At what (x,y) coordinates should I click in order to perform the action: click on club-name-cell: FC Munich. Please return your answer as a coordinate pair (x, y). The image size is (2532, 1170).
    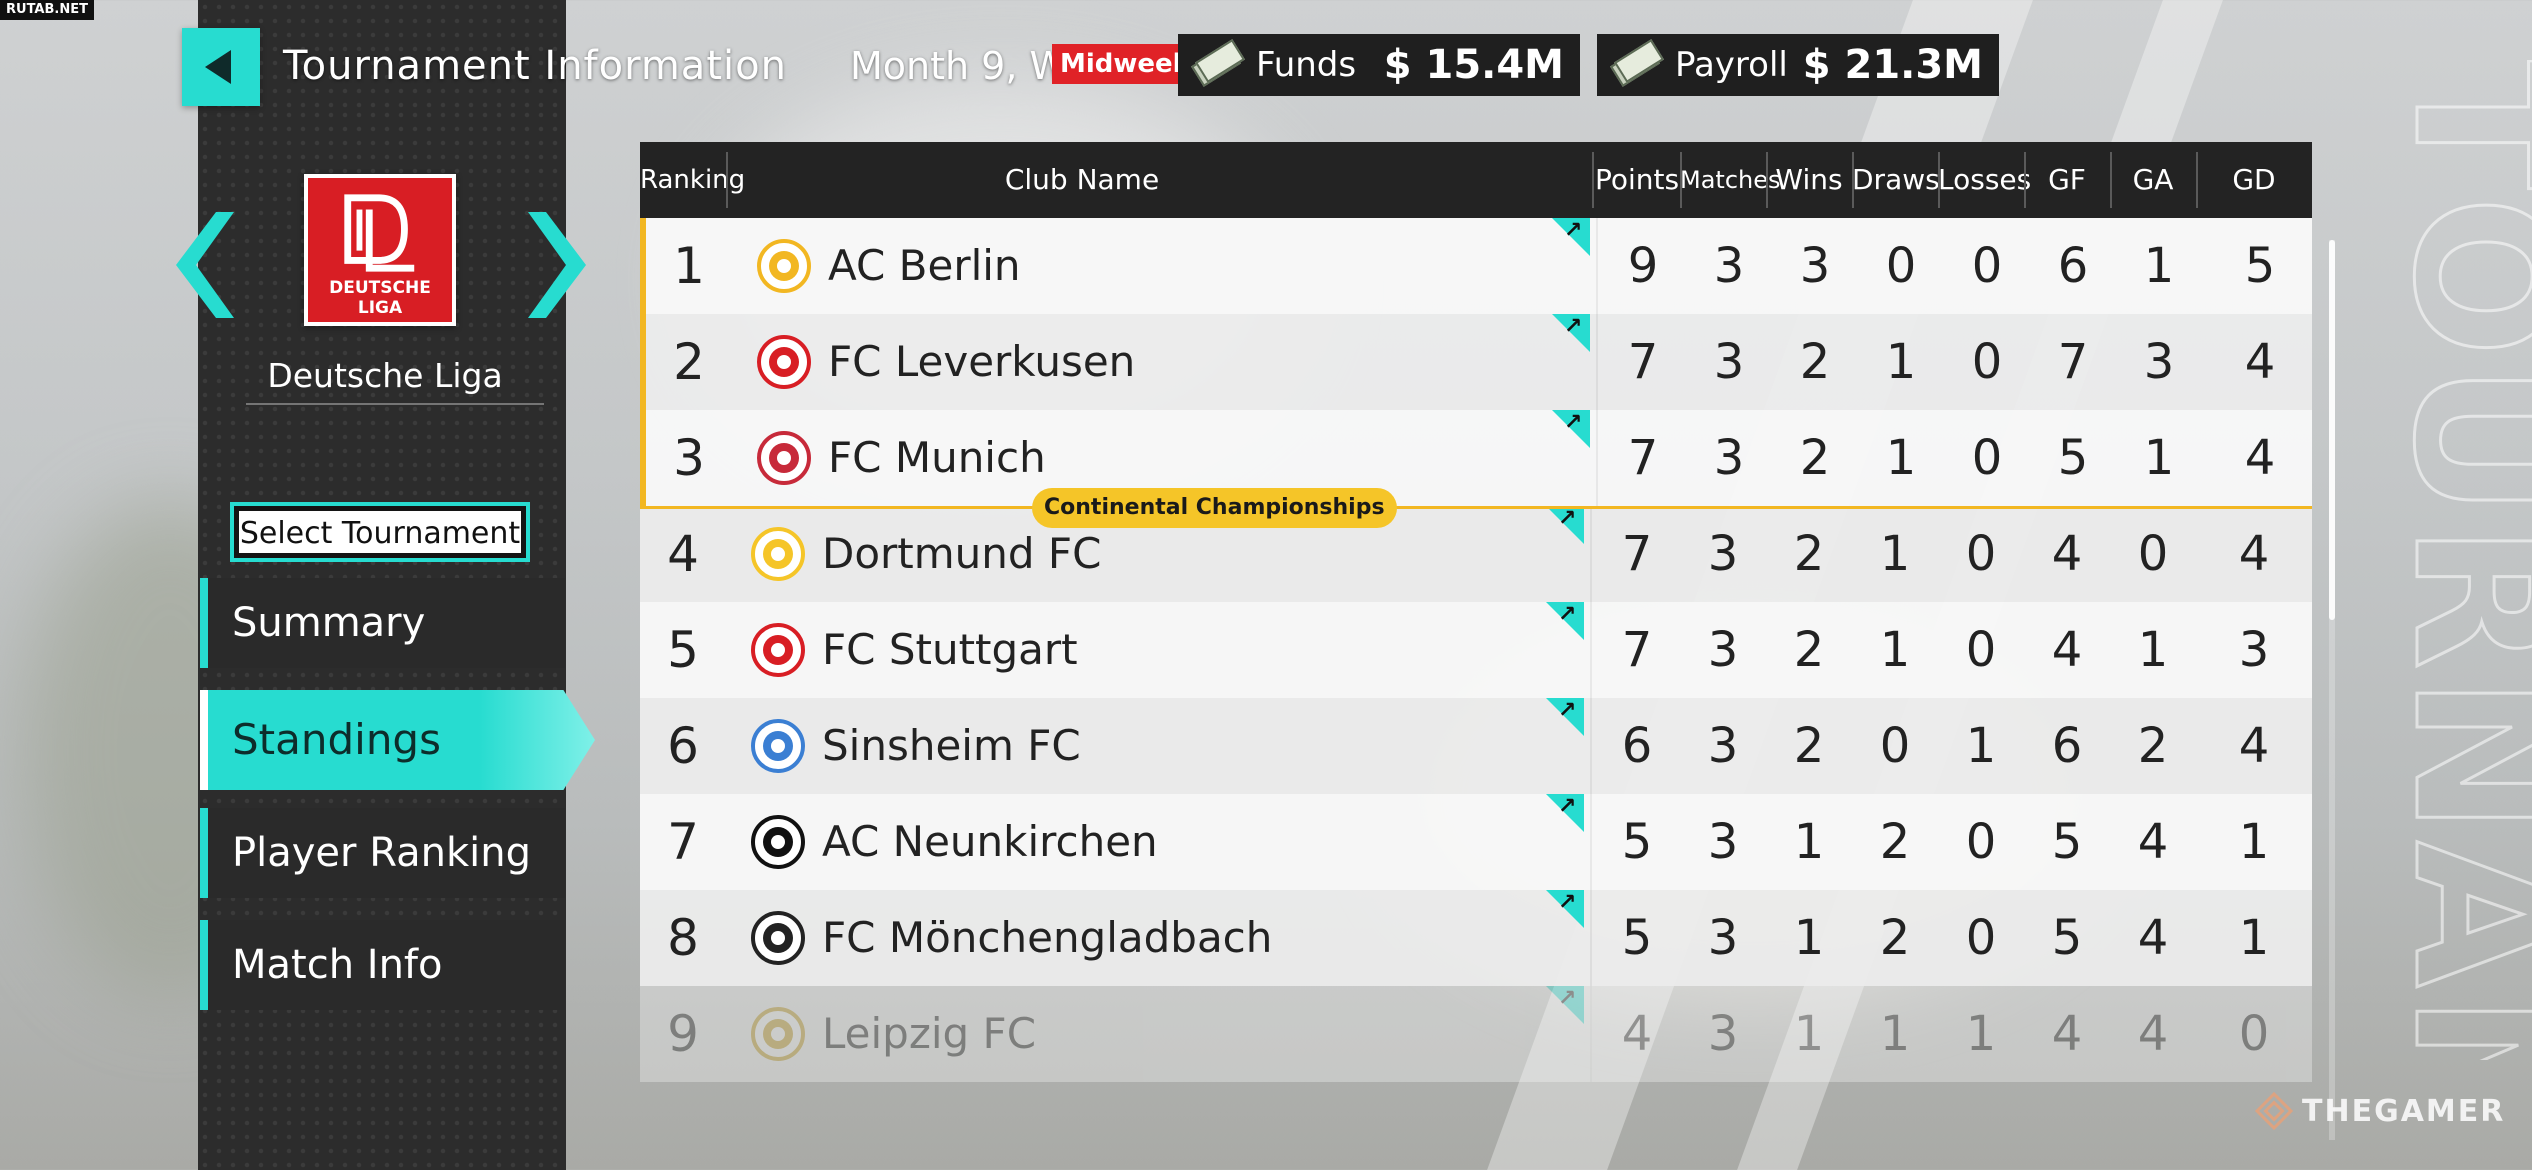
    Looking at the image, I should click on (937, 457).